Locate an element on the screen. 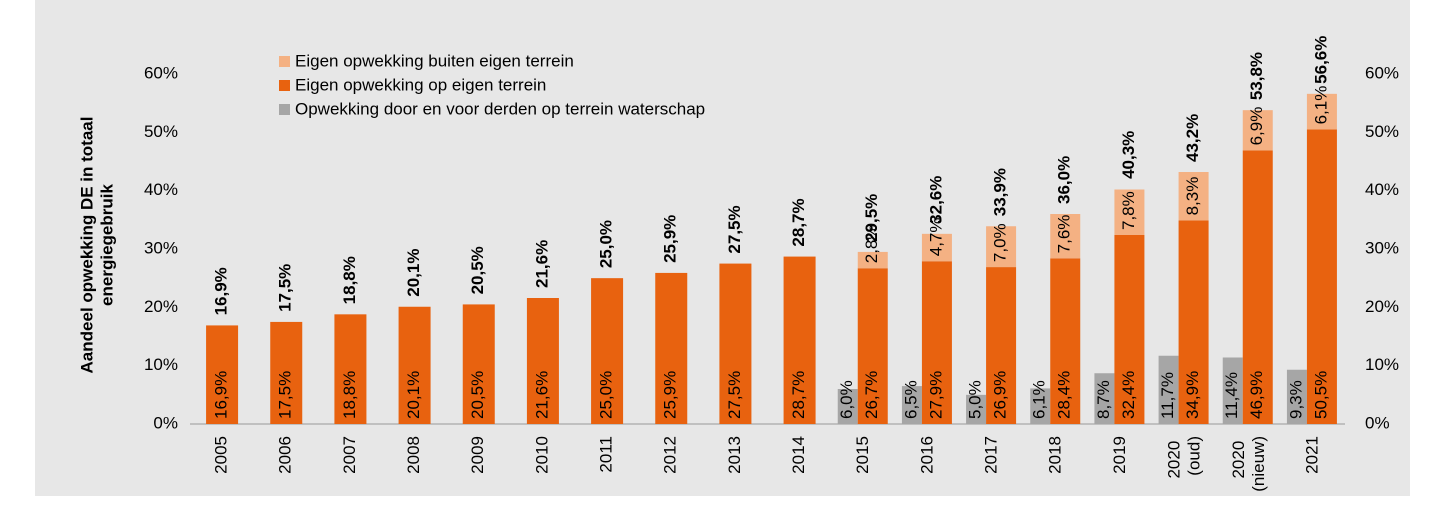 This screenshot has width=1445, height=518. value-label: 2,8% is located at coordinates (871, 244).